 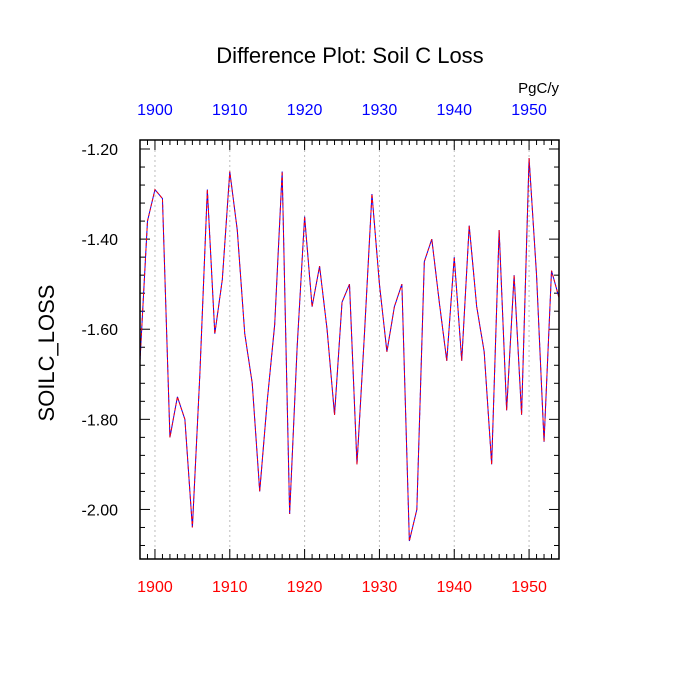 I want to click on y-tick-label: -1.20, so click(x=100, y=150).